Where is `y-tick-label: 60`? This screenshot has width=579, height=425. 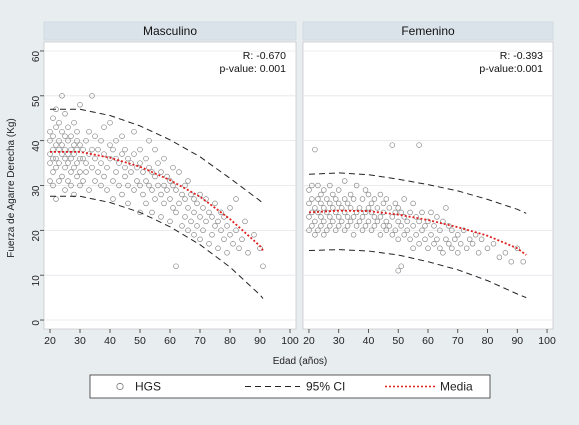
y-tick-label: 60 is located at coordinates (36, 57).